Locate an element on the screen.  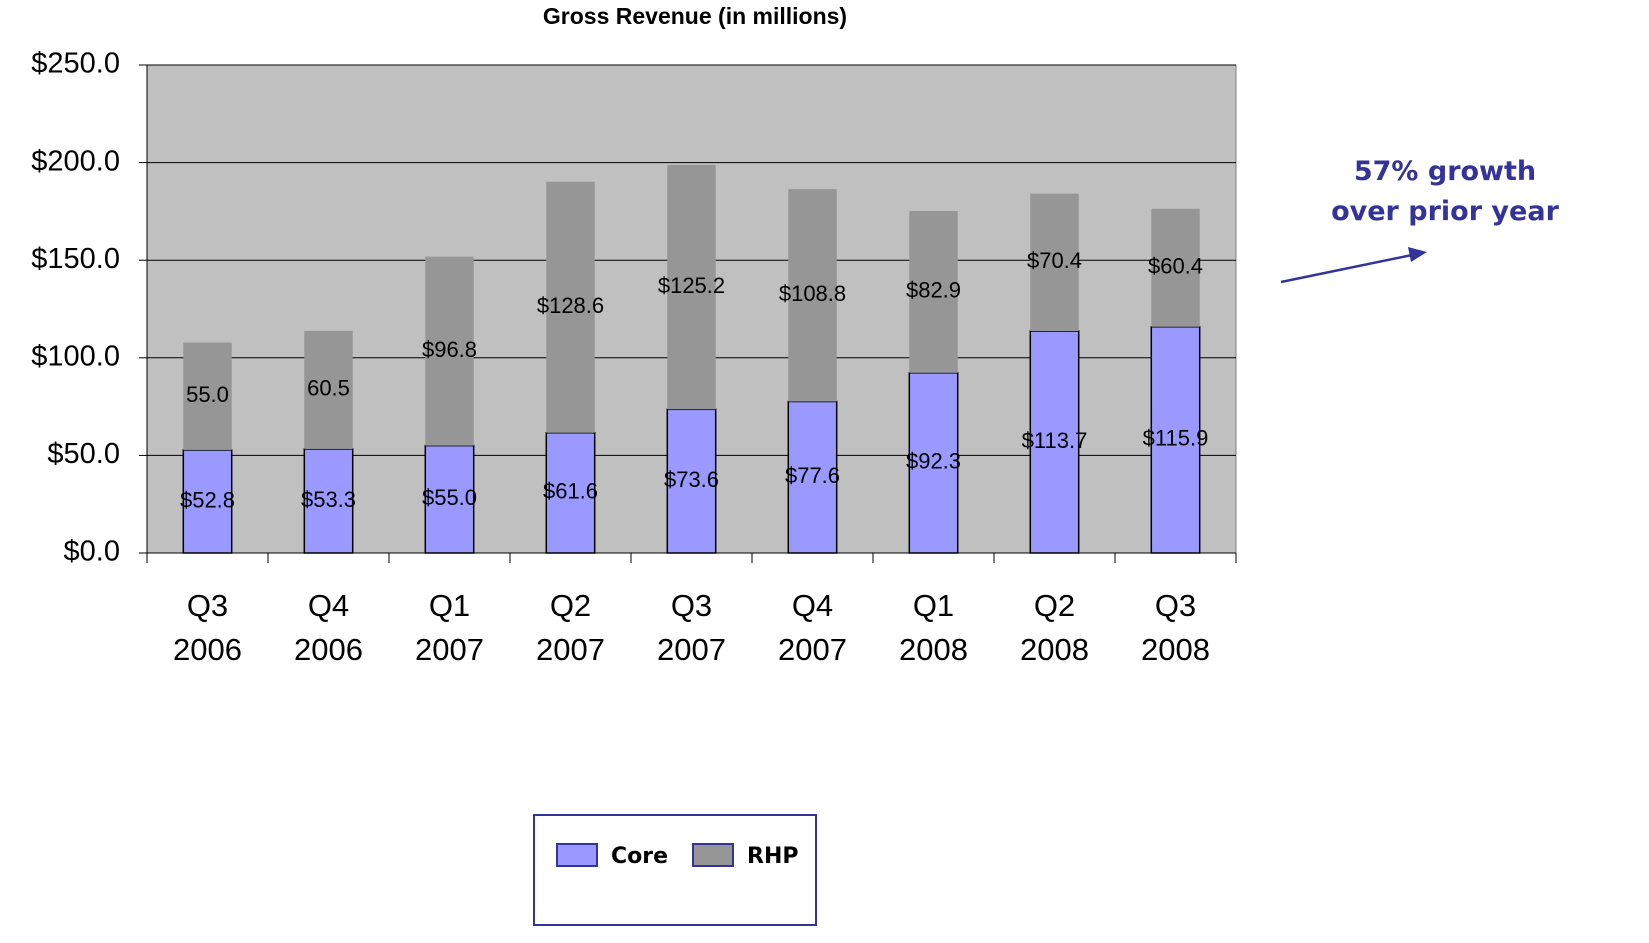
data-label: $125.2 is located at coordinates (691, 285).